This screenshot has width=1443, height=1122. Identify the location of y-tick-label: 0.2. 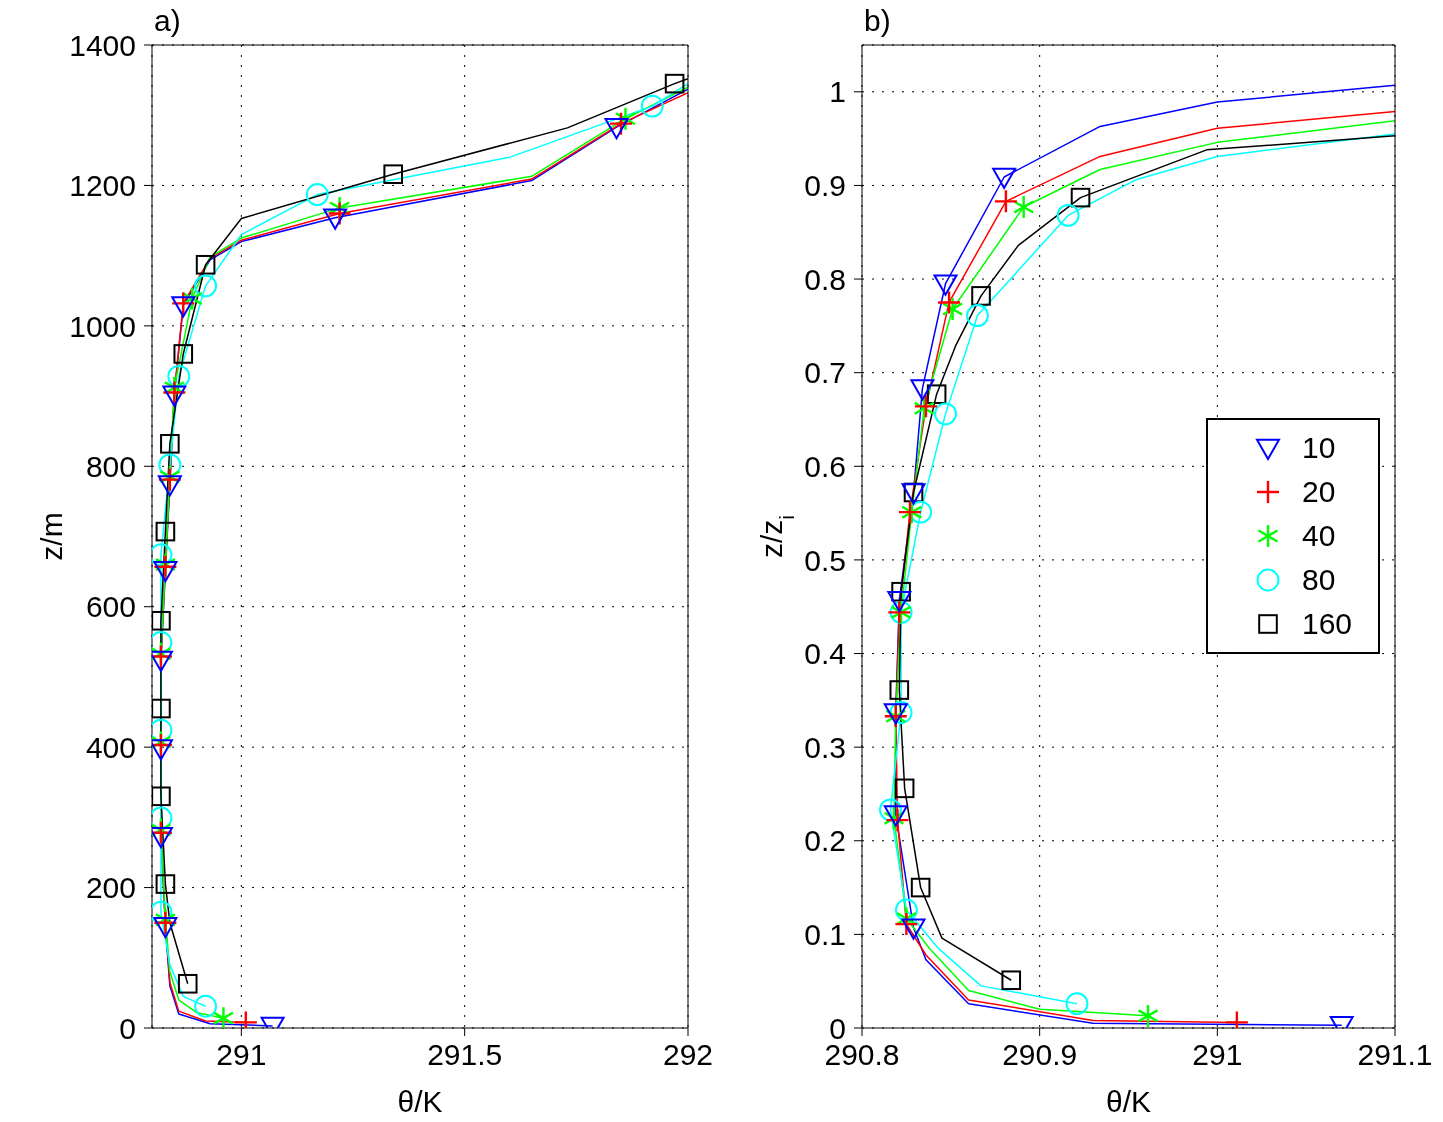
(825, 841).